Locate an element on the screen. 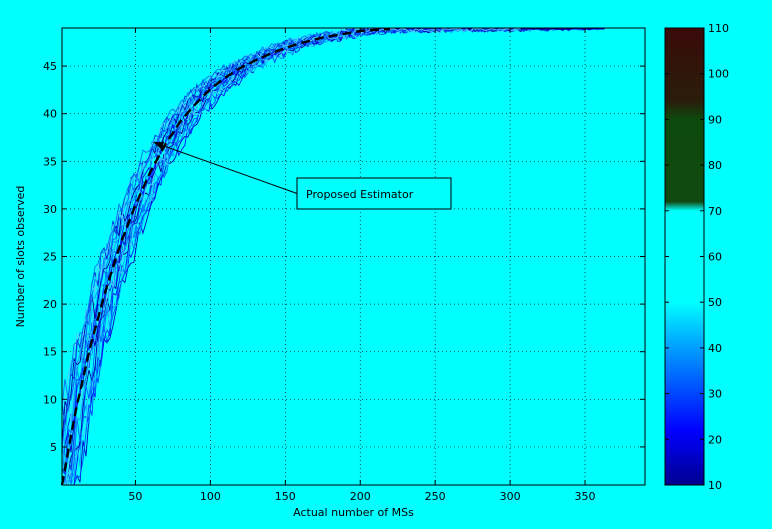  y-tick-label: 35 is located at coordinates (50, 161).